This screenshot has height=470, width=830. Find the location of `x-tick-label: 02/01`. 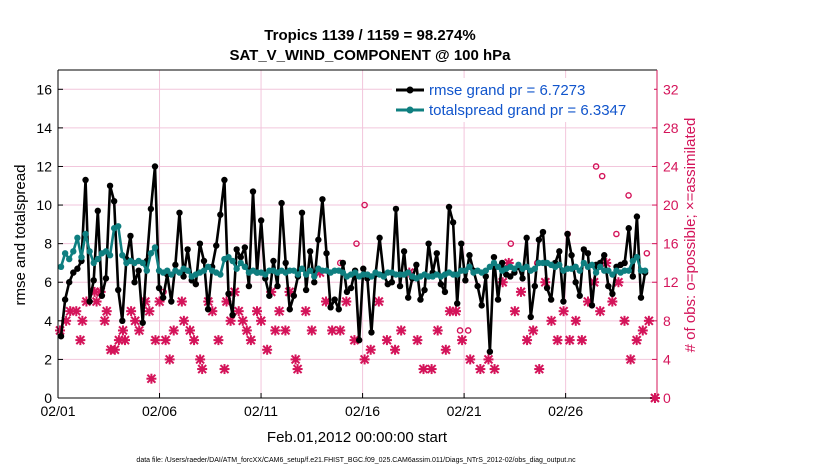

x-tick-label: 02/01 is located at coordinates (57, 411).